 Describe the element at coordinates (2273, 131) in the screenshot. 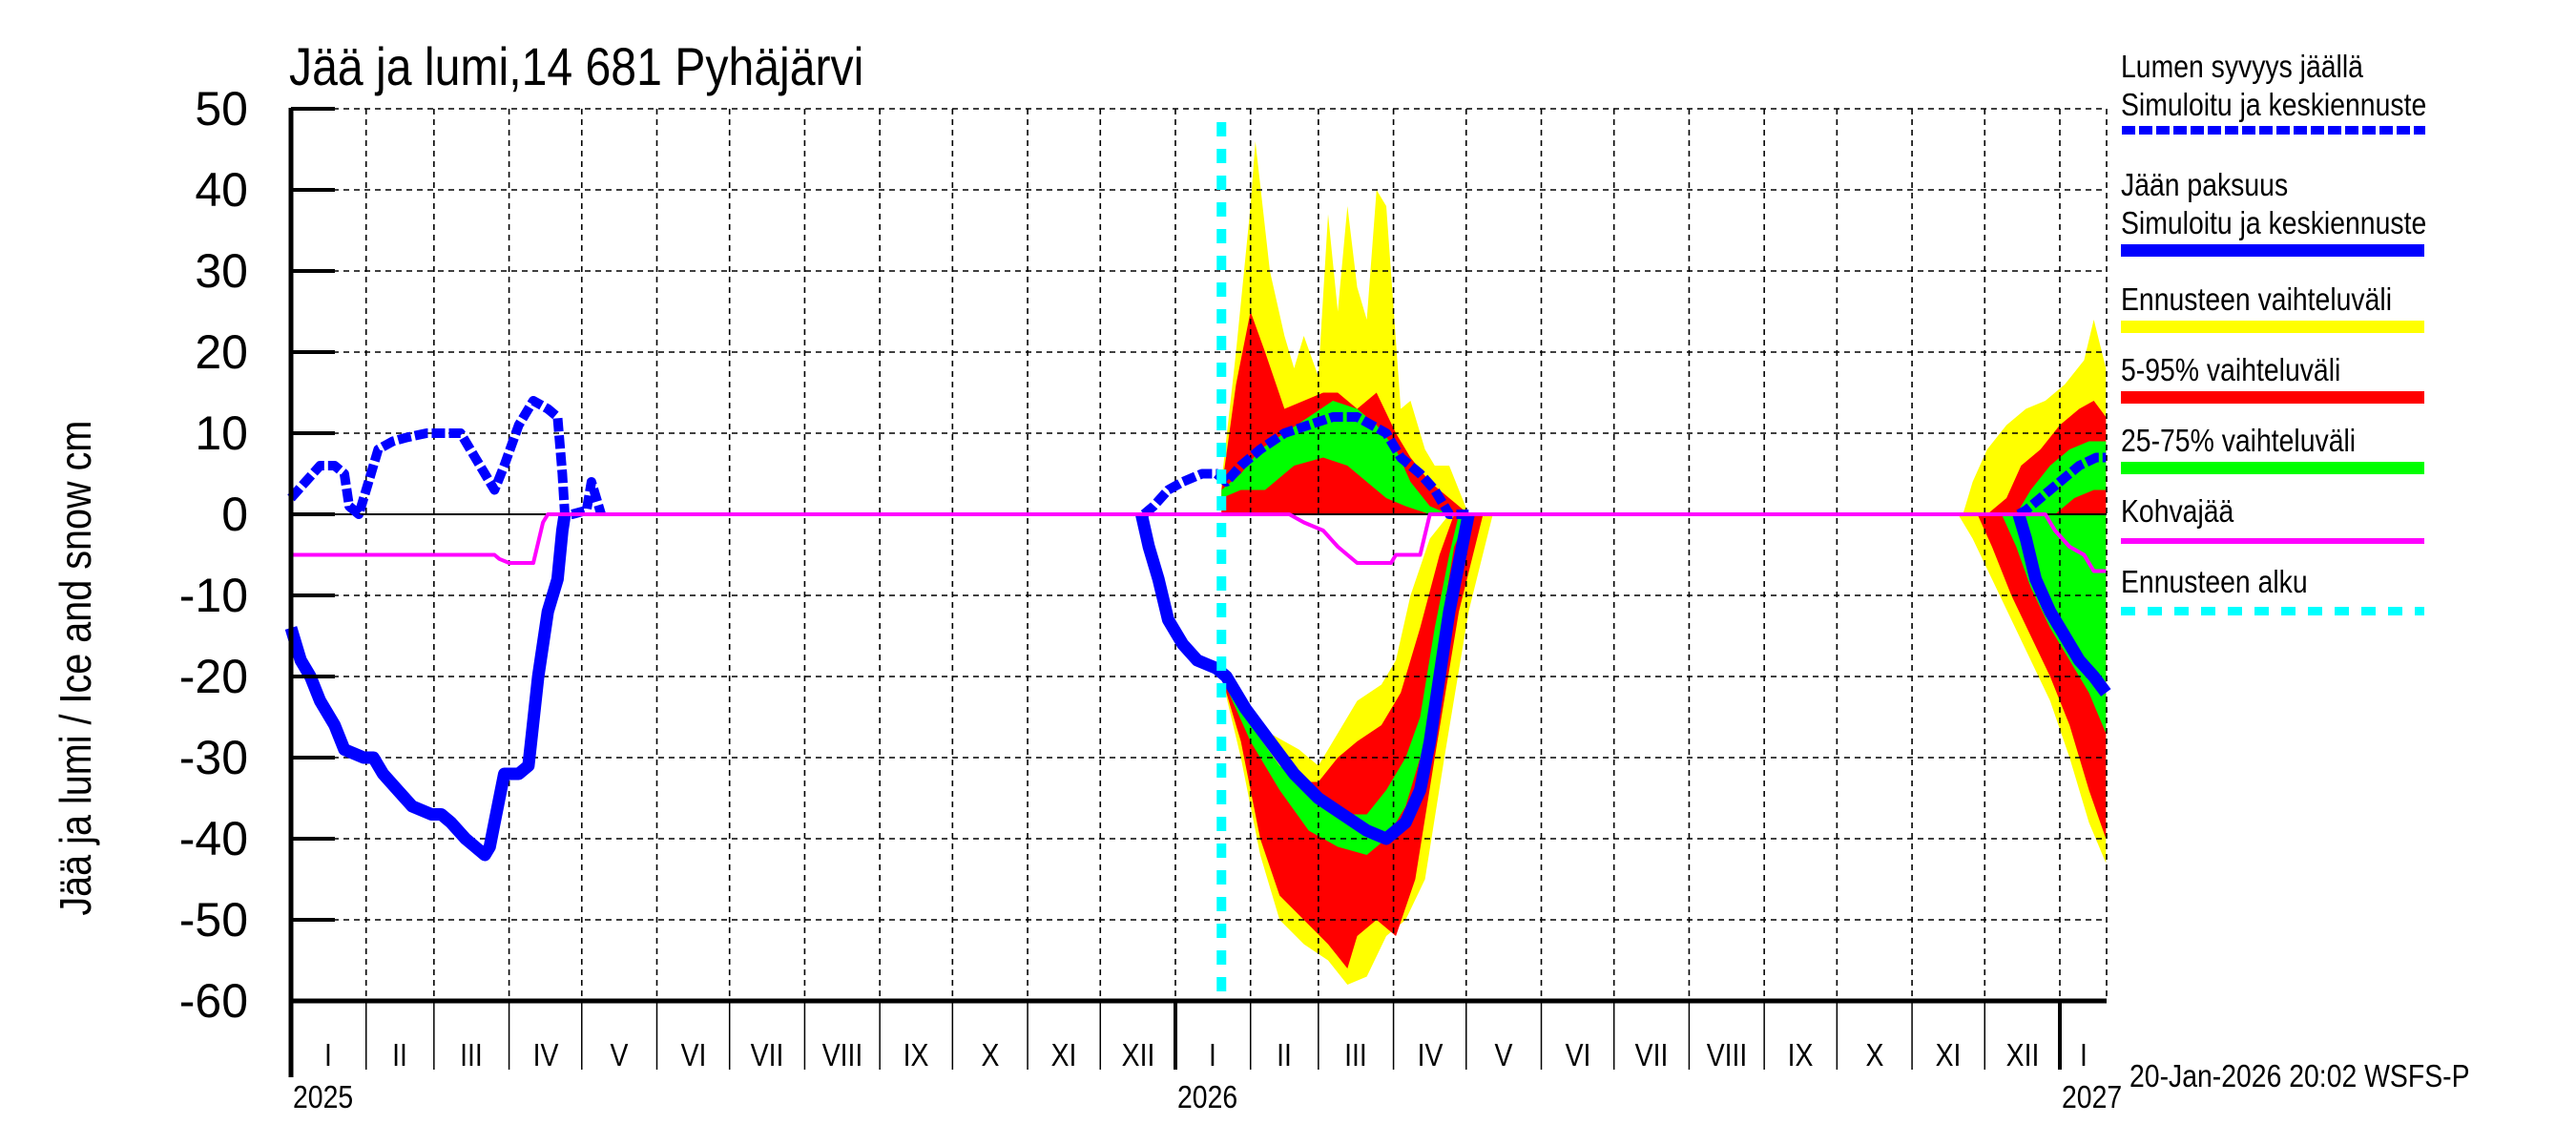

I see `legend-swatch-dashed-blue` at that location.